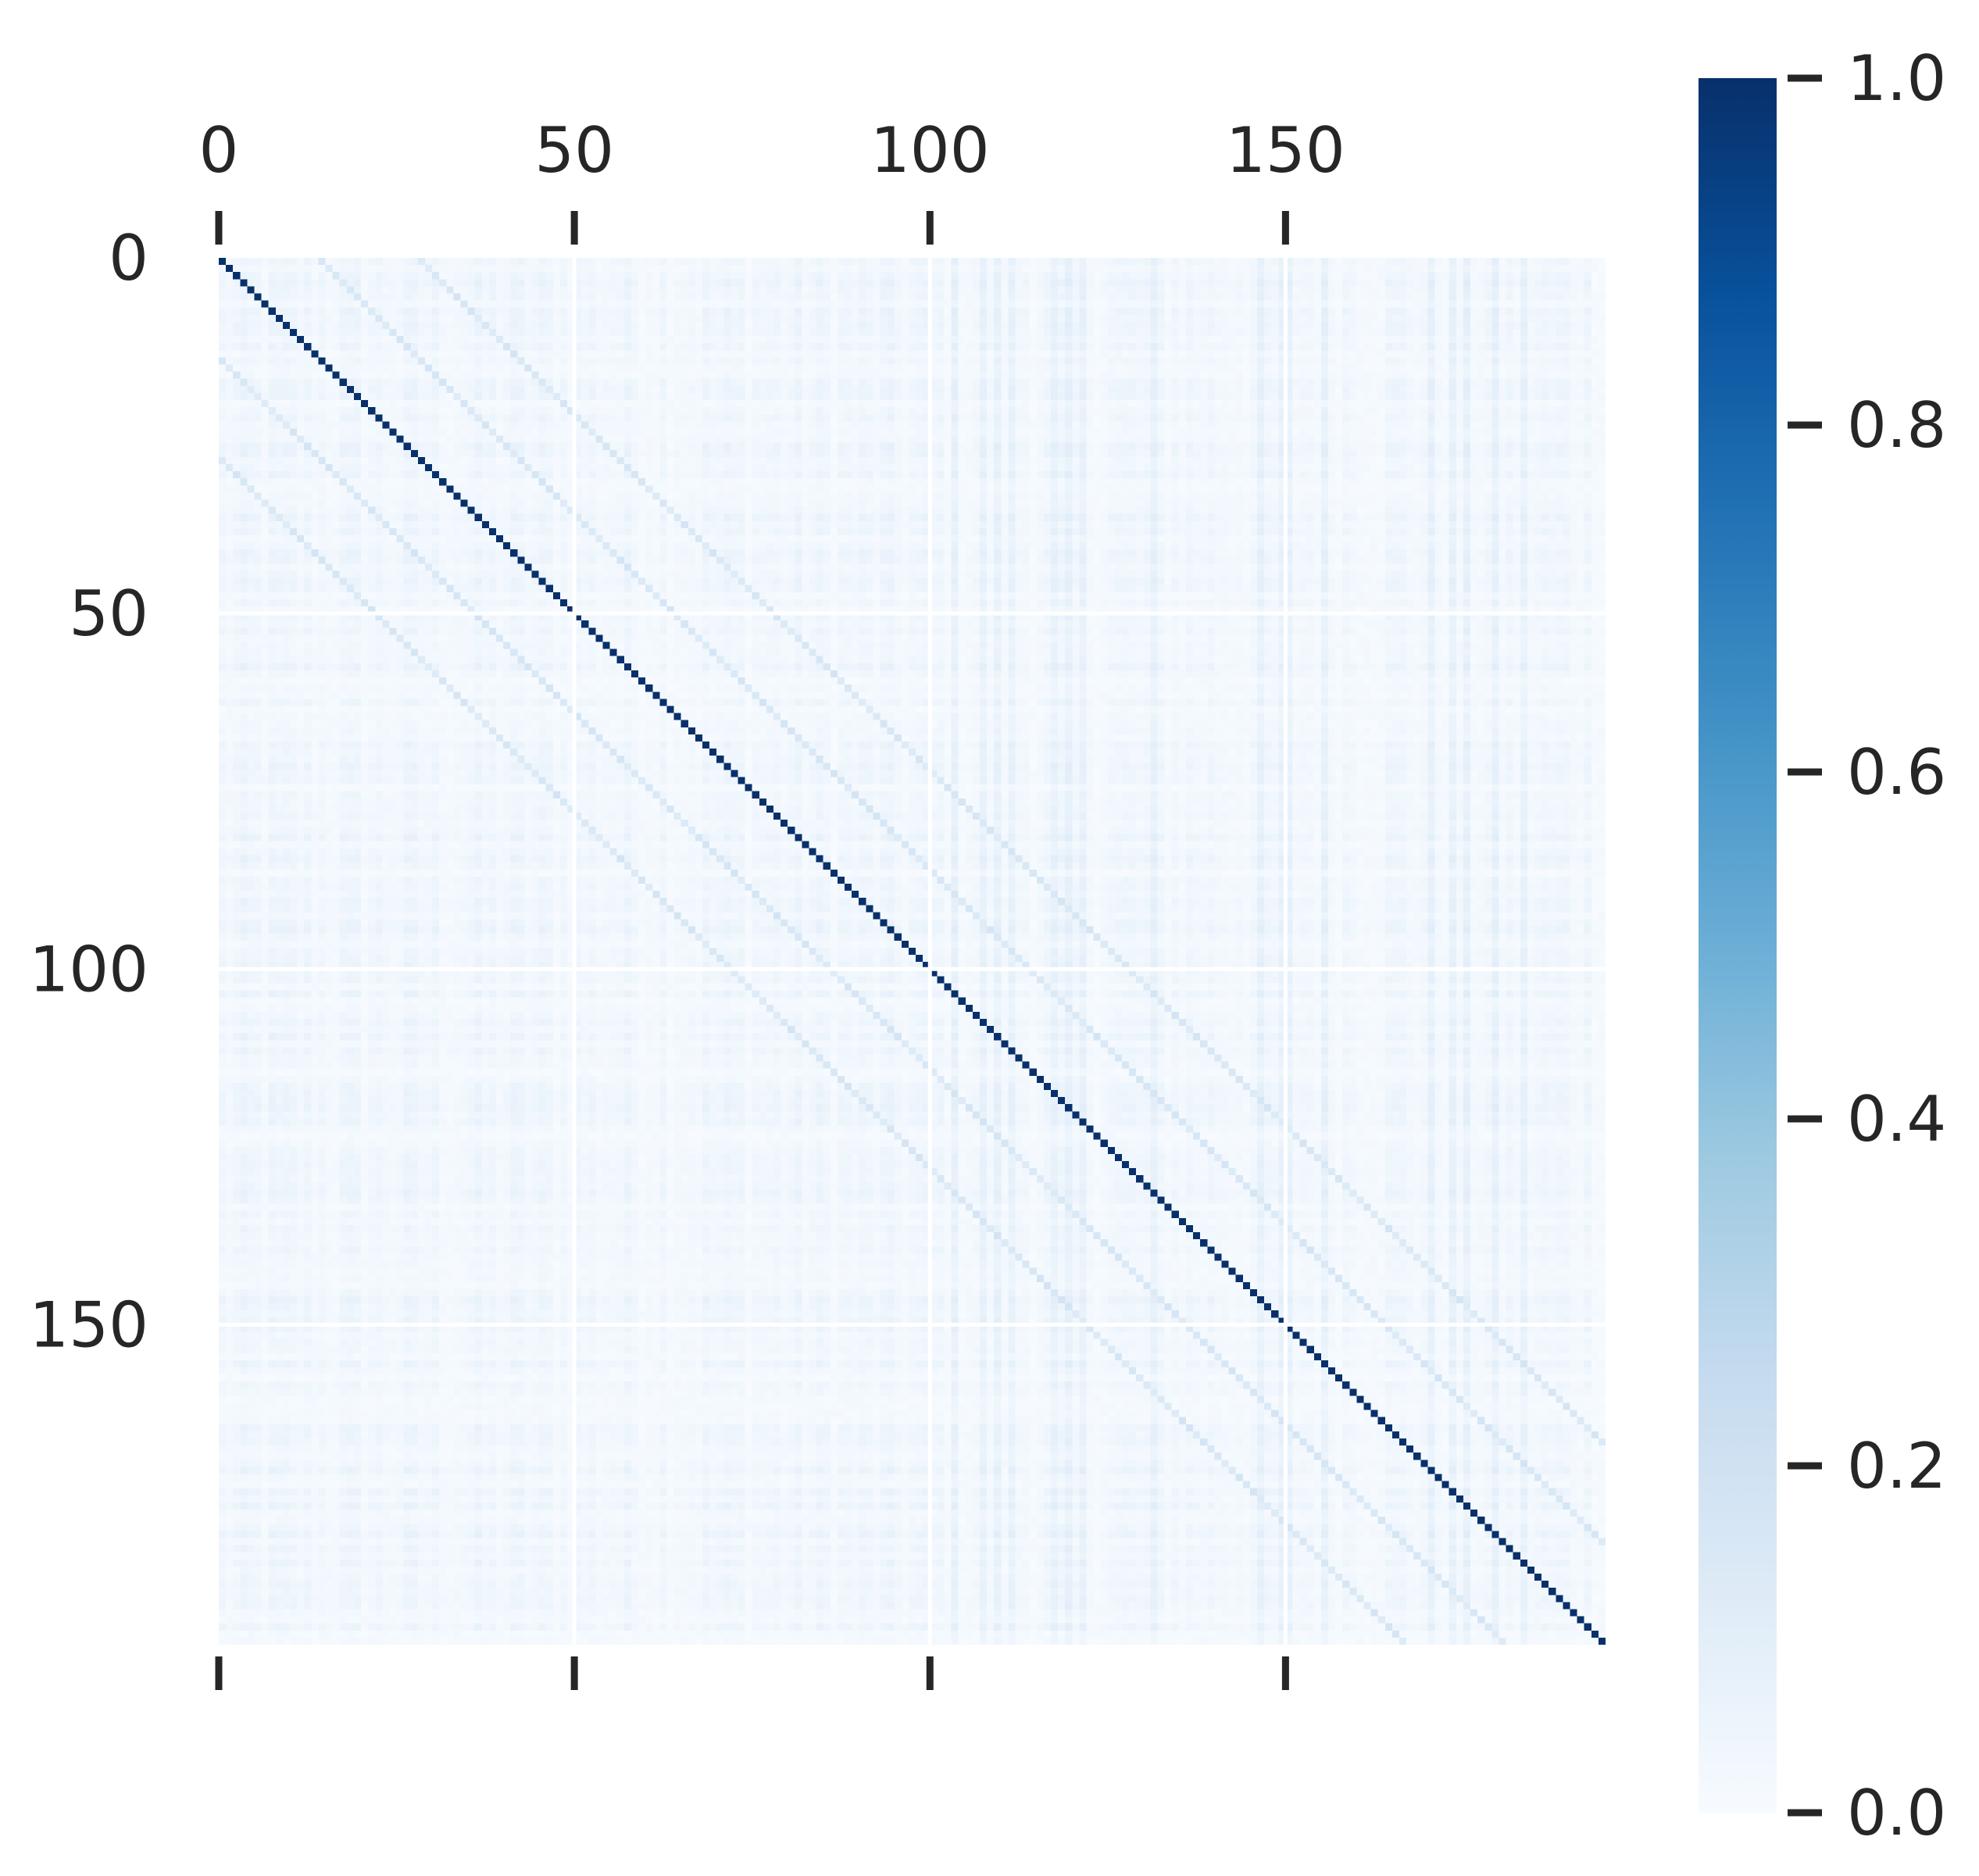 This screenshot has width=1979, height=1876. What do you see at coordinates (1738, 945) in the screenshot?
I see `colorbar` at bounding box center [1738, 945].